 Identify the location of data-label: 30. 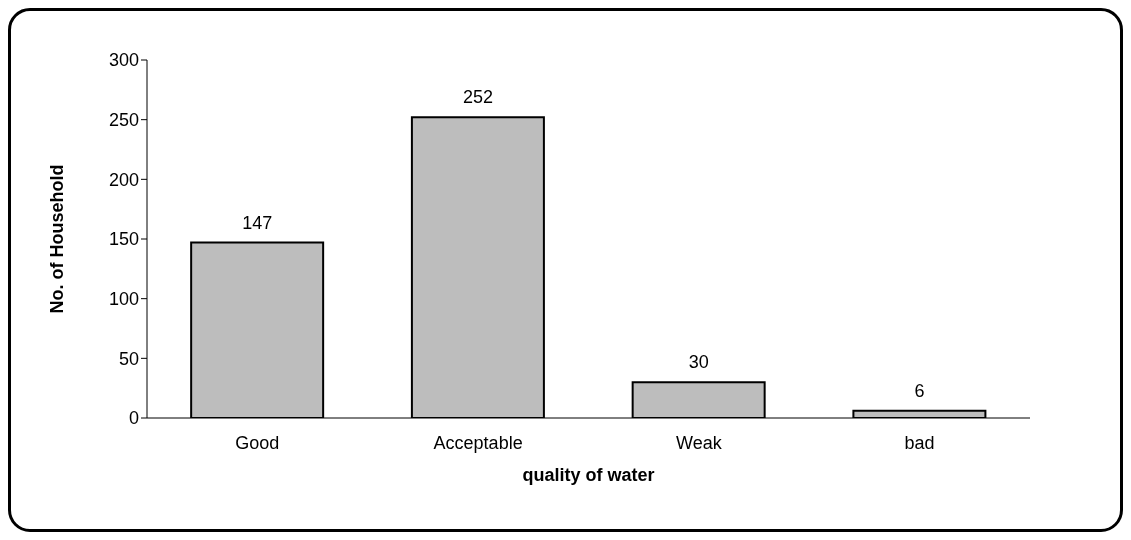
(698, 362).